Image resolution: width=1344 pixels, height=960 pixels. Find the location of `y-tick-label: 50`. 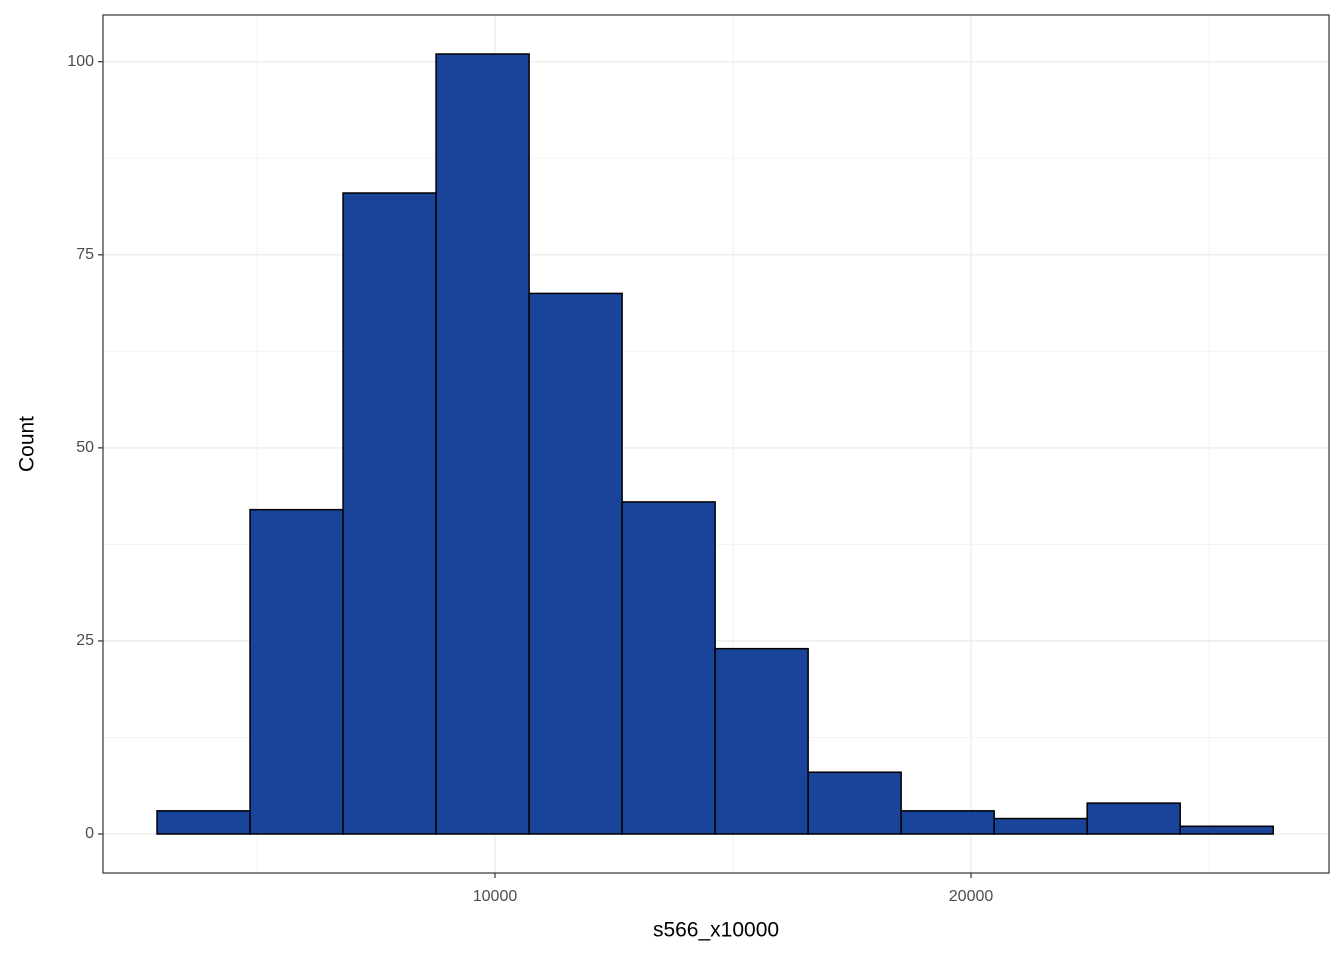

y-tick-label: 50 is located at coordinates (85, 447).